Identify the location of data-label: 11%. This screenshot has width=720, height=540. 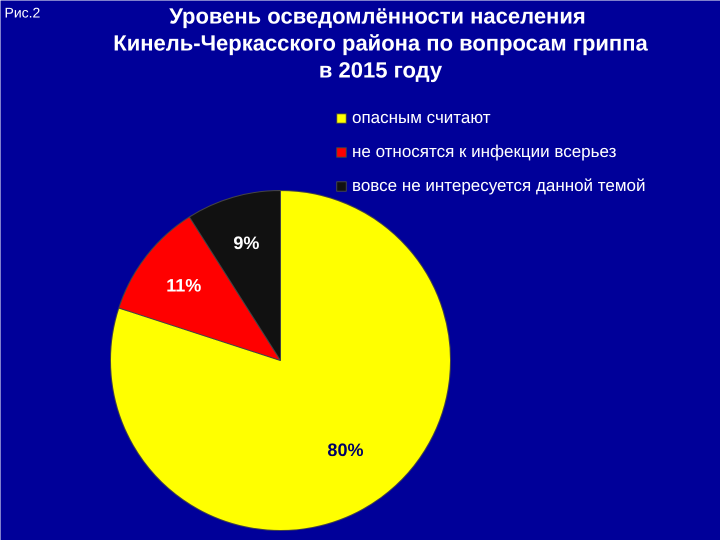
(184, 285).